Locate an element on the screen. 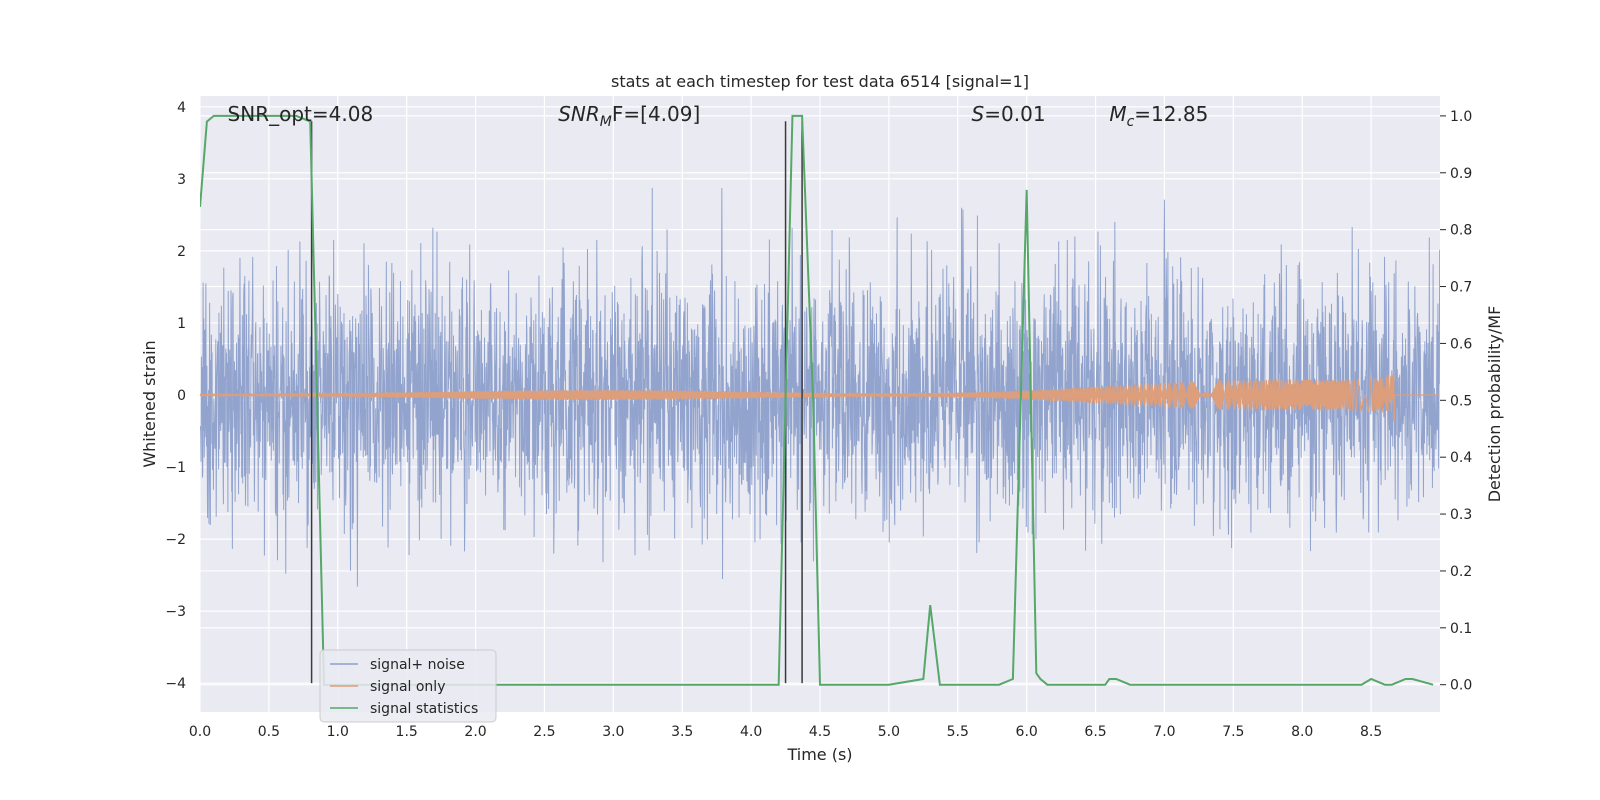  y-tick-label: 3 is located at coordinates (181, 180).